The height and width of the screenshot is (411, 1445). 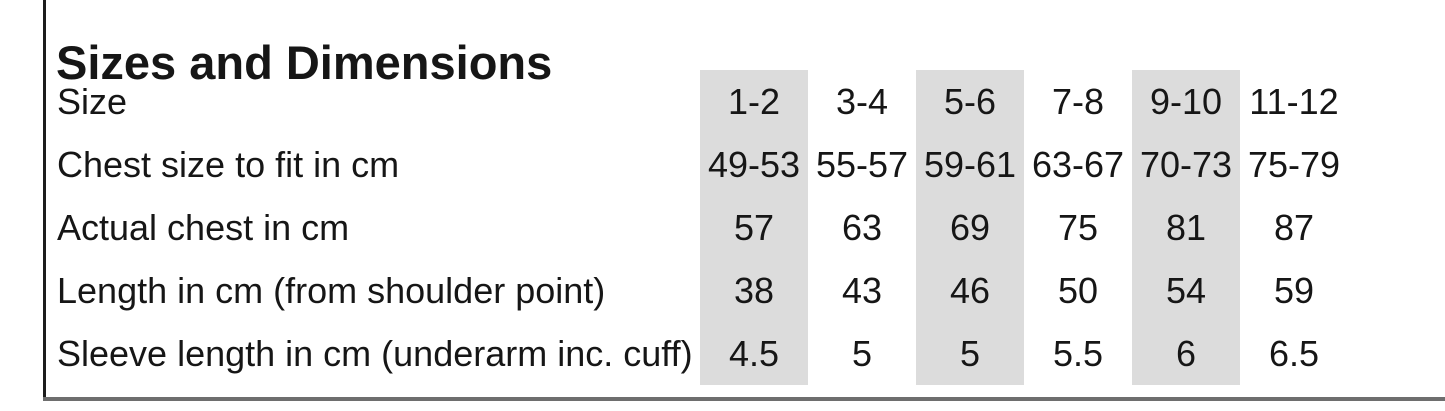 I want to click on table-cell: 46, so click(x=970, y=290).